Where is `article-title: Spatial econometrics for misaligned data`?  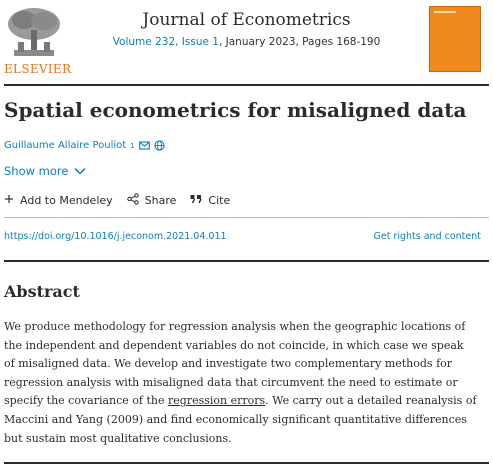
article-title: Spatial econometrics for misaligned data is located at coordinates (235, 110).